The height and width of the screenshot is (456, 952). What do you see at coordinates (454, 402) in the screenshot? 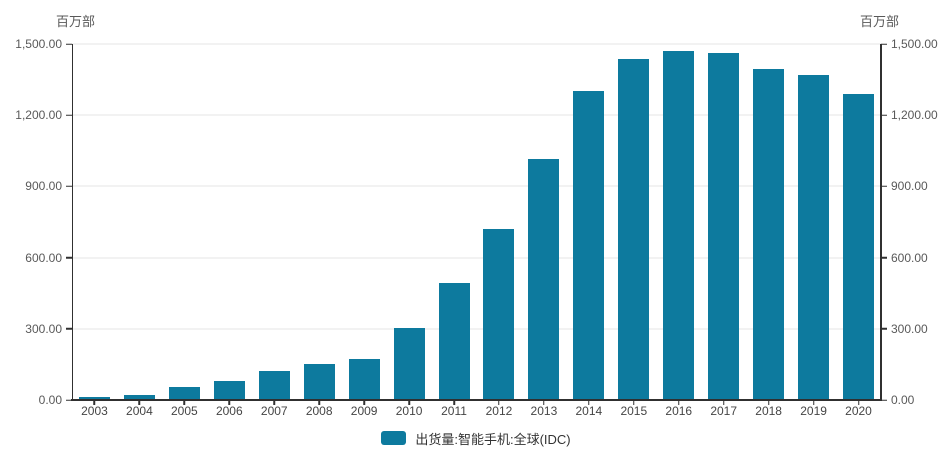
I see `x-tick-2011` at bounding box center [454, 402].